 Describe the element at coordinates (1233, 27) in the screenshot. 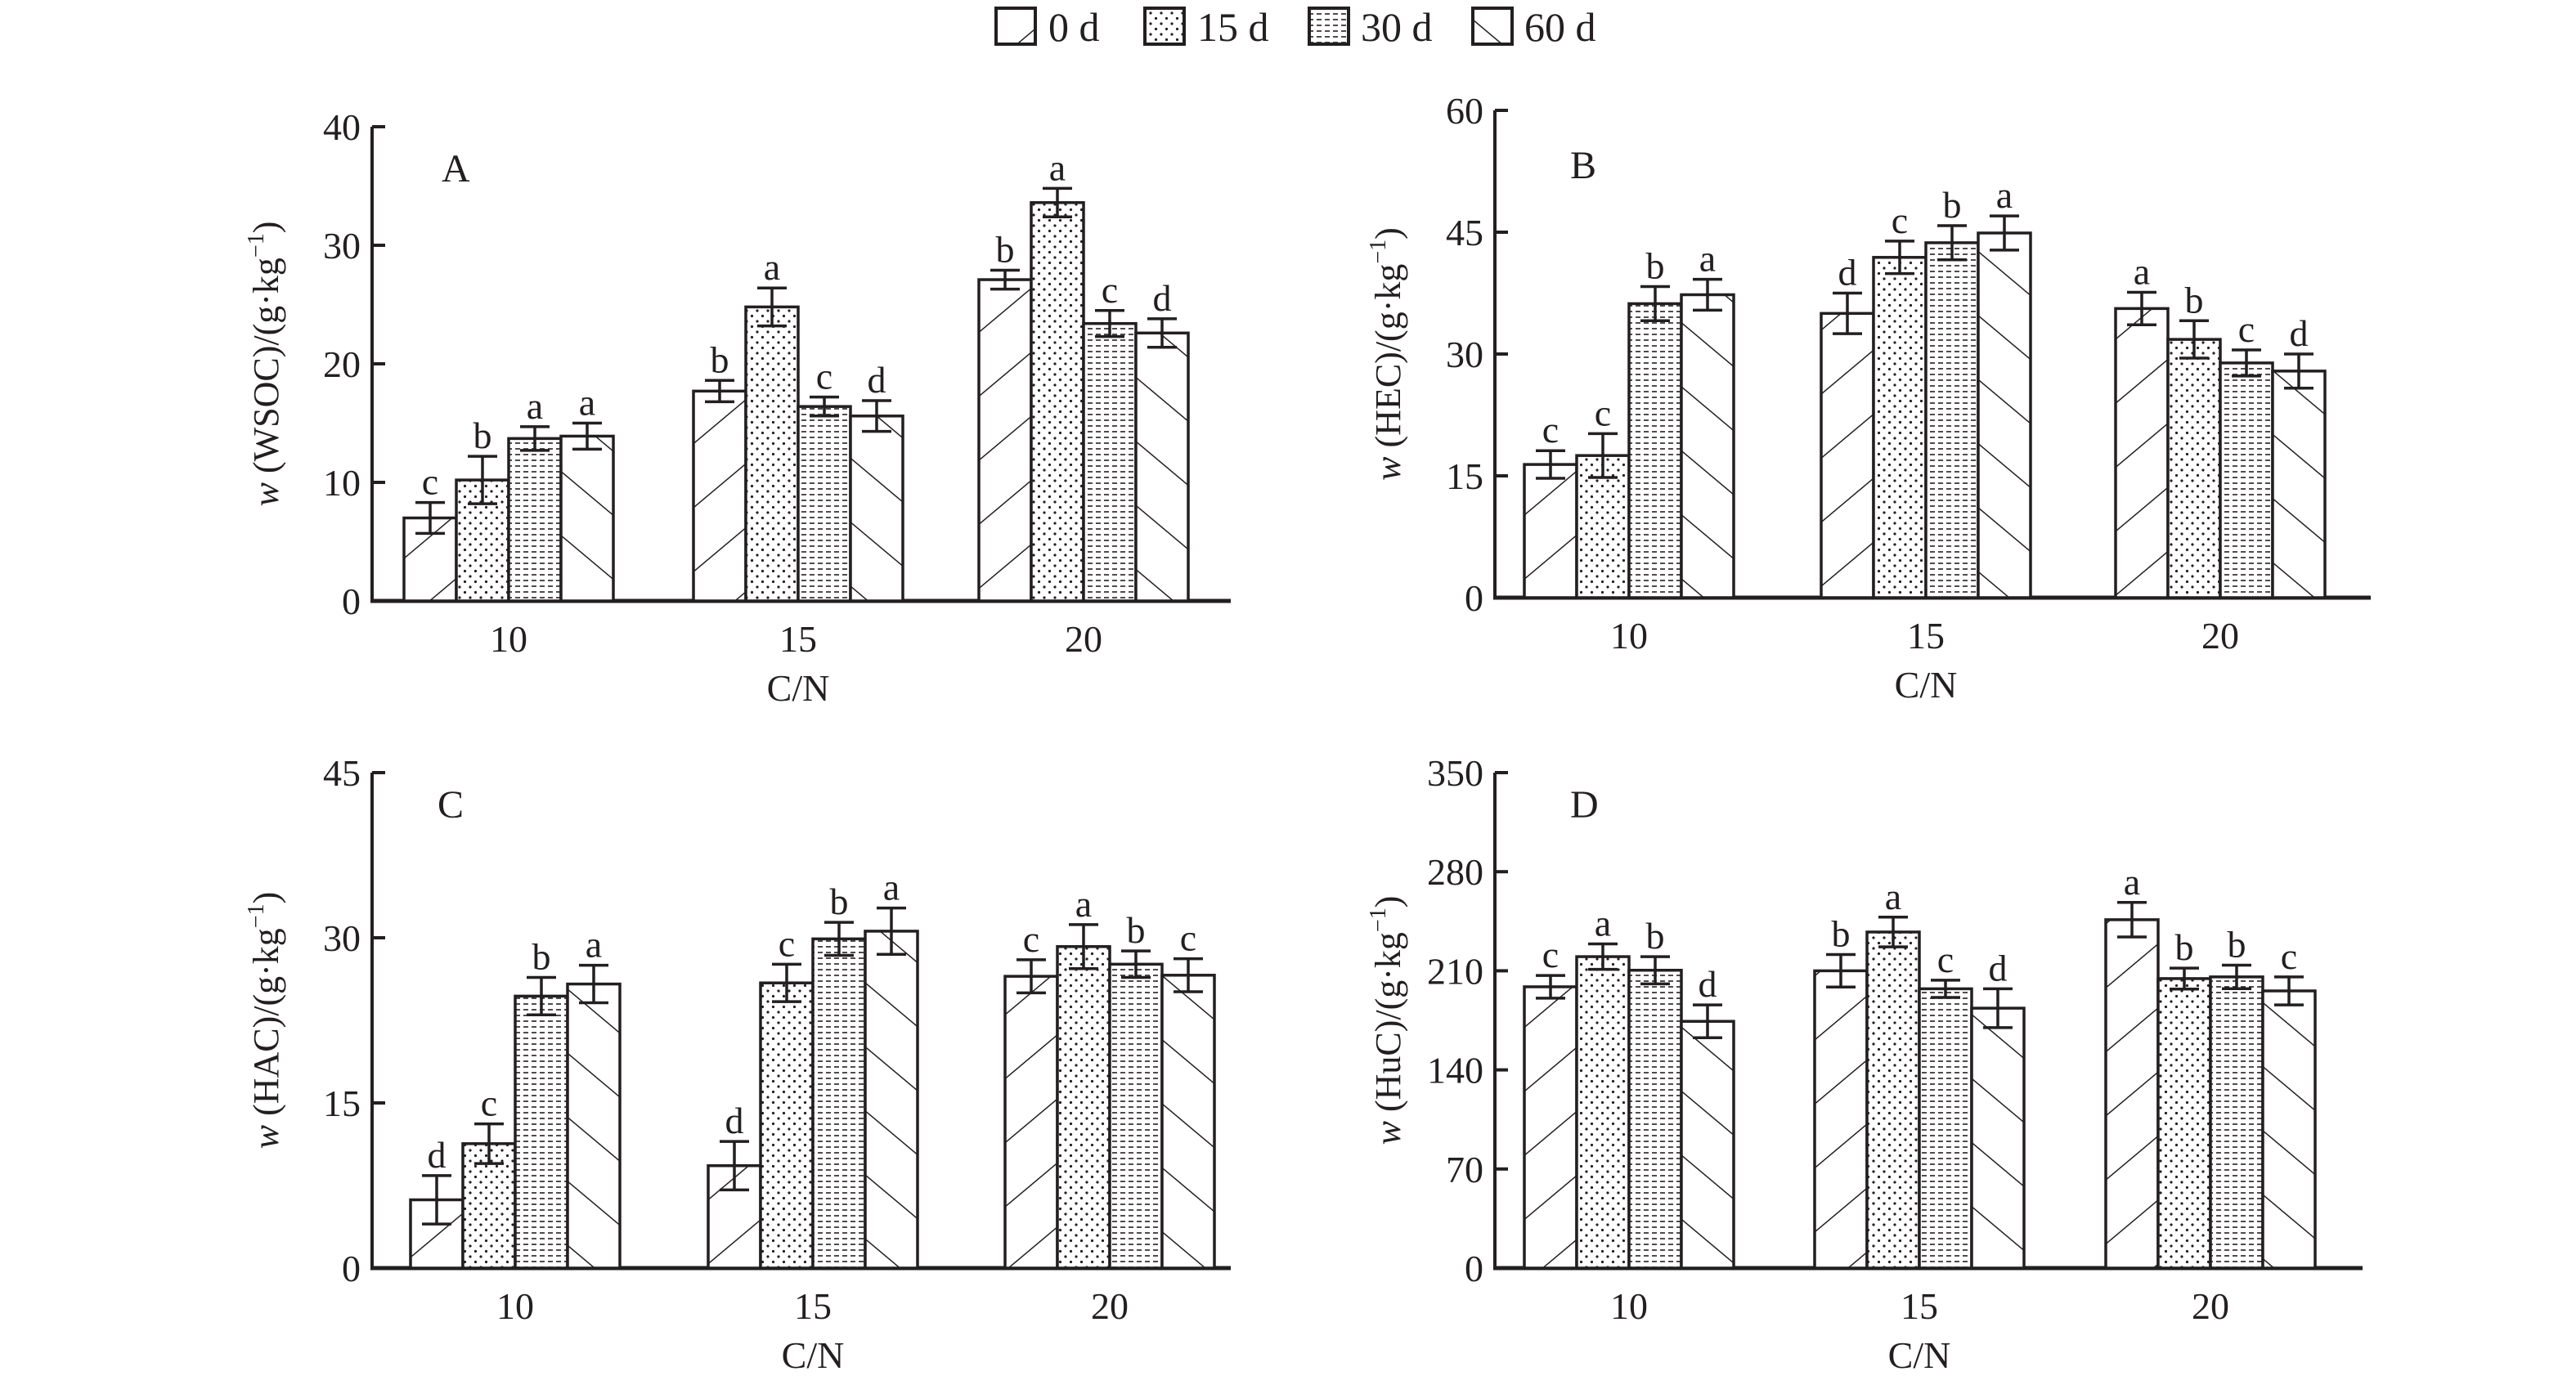

I see `legend-label-15d: 15 d` at that location.